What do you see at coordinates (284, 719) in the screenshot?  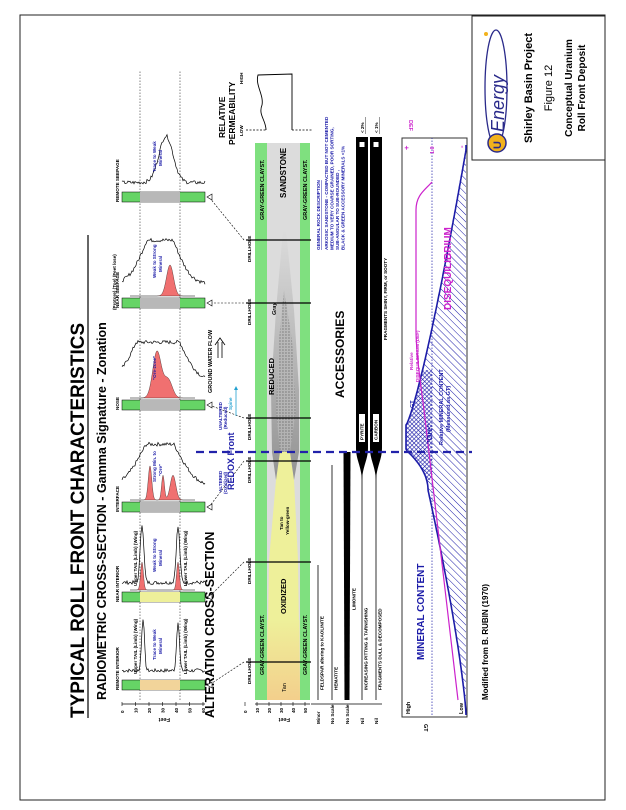 I see `alteration-depth-label: Feet` at bounding box center [284, 719].